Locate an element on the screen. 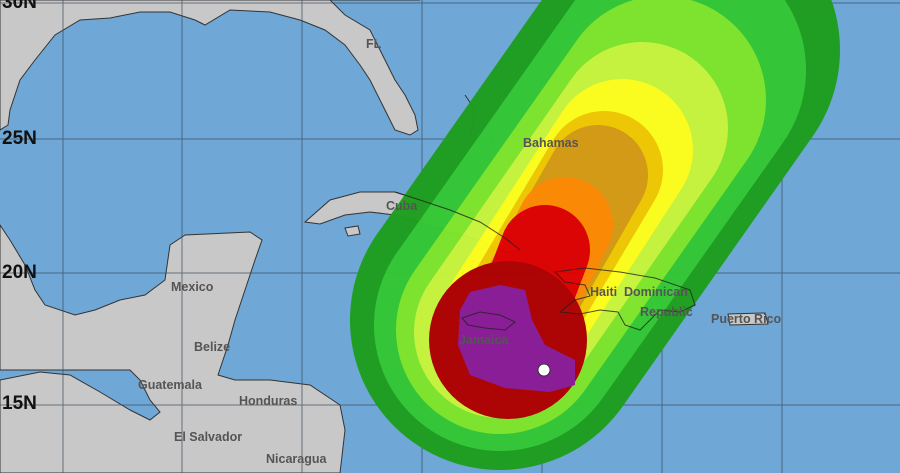 The height and width of the screenshot is (473, 900). coast-overlay is located at coordinates (545, 261).